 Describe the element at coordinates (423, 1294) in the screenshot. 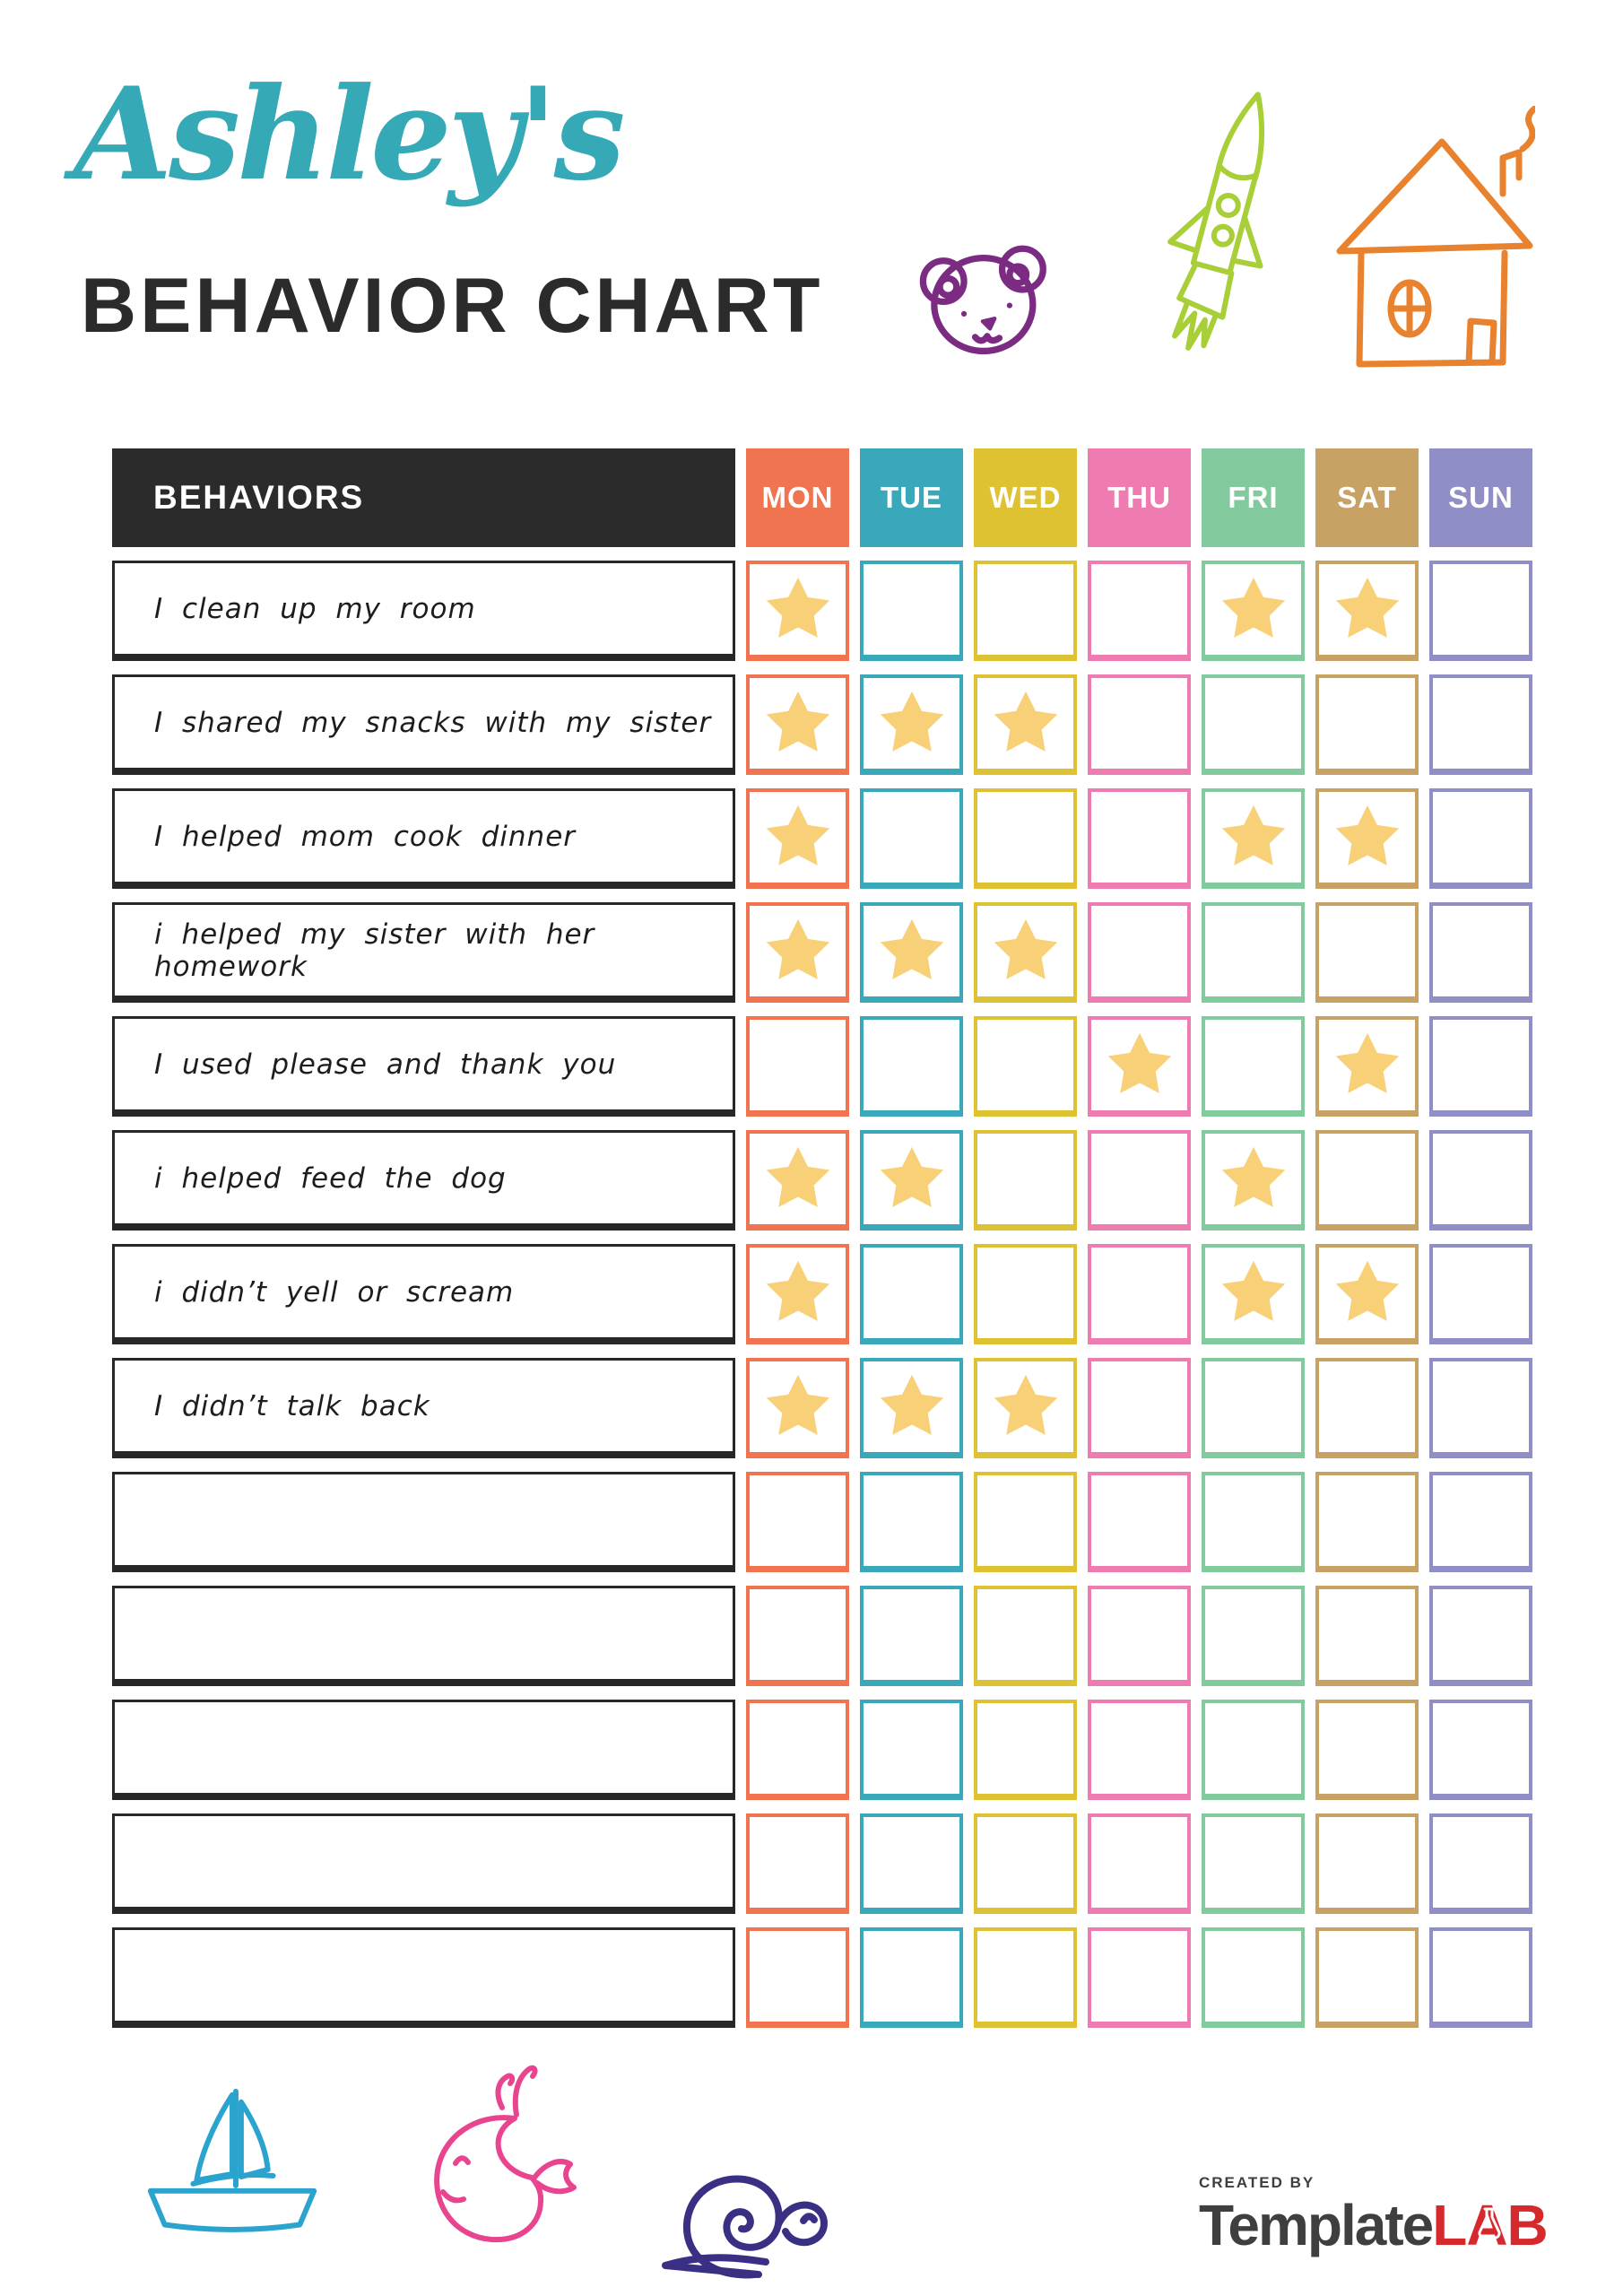

I see `behavior-label: i didn’t yell or scream` at that location.